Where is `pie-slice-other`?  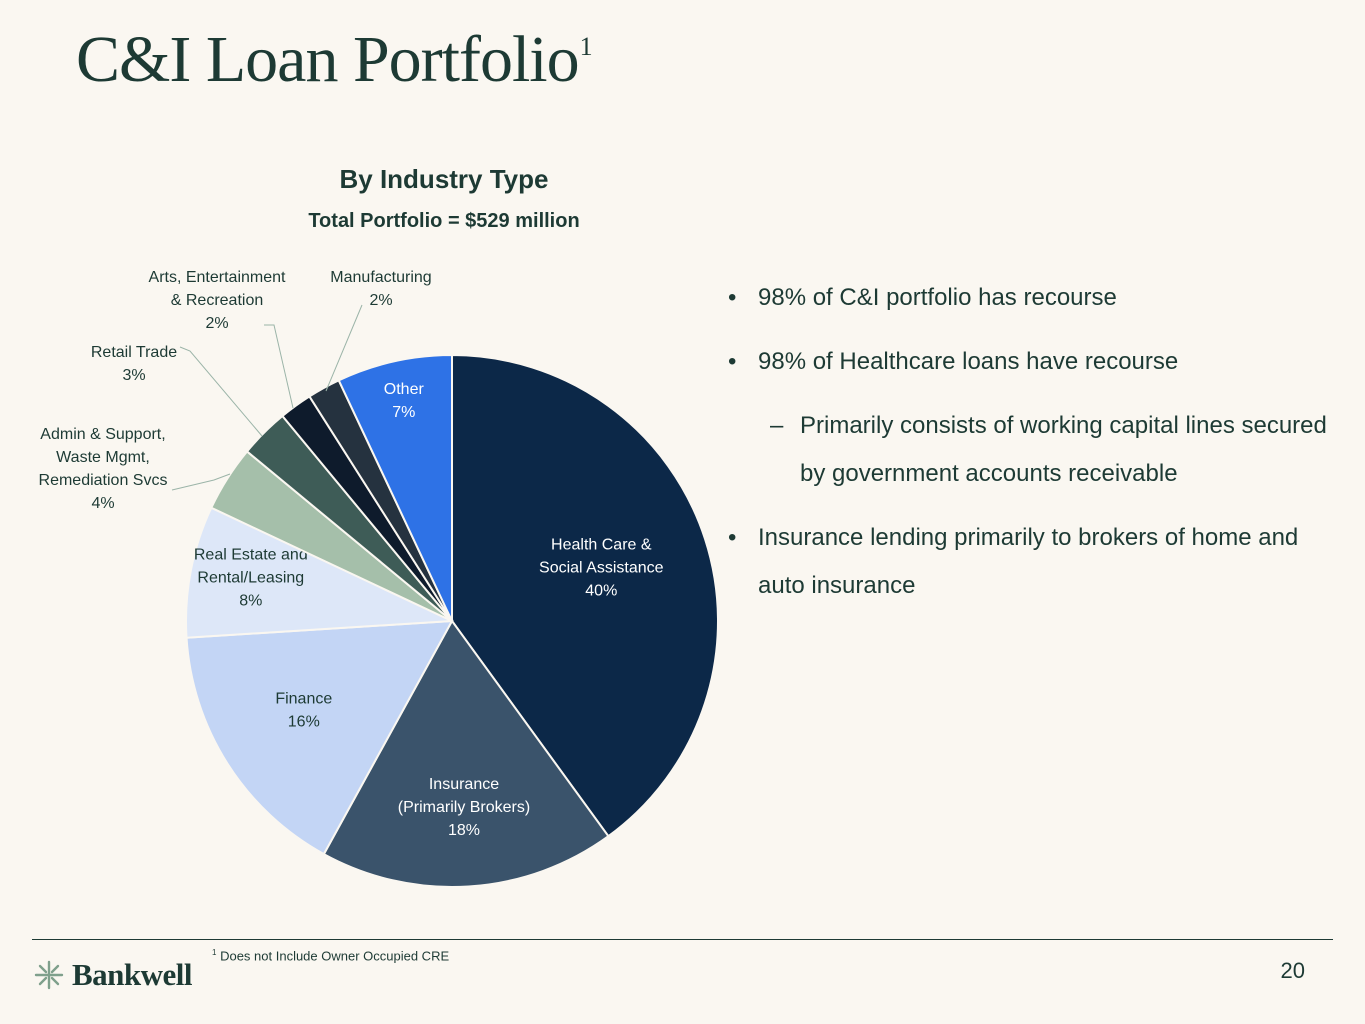 pie-slice-other is located at coordinates (395, 487).